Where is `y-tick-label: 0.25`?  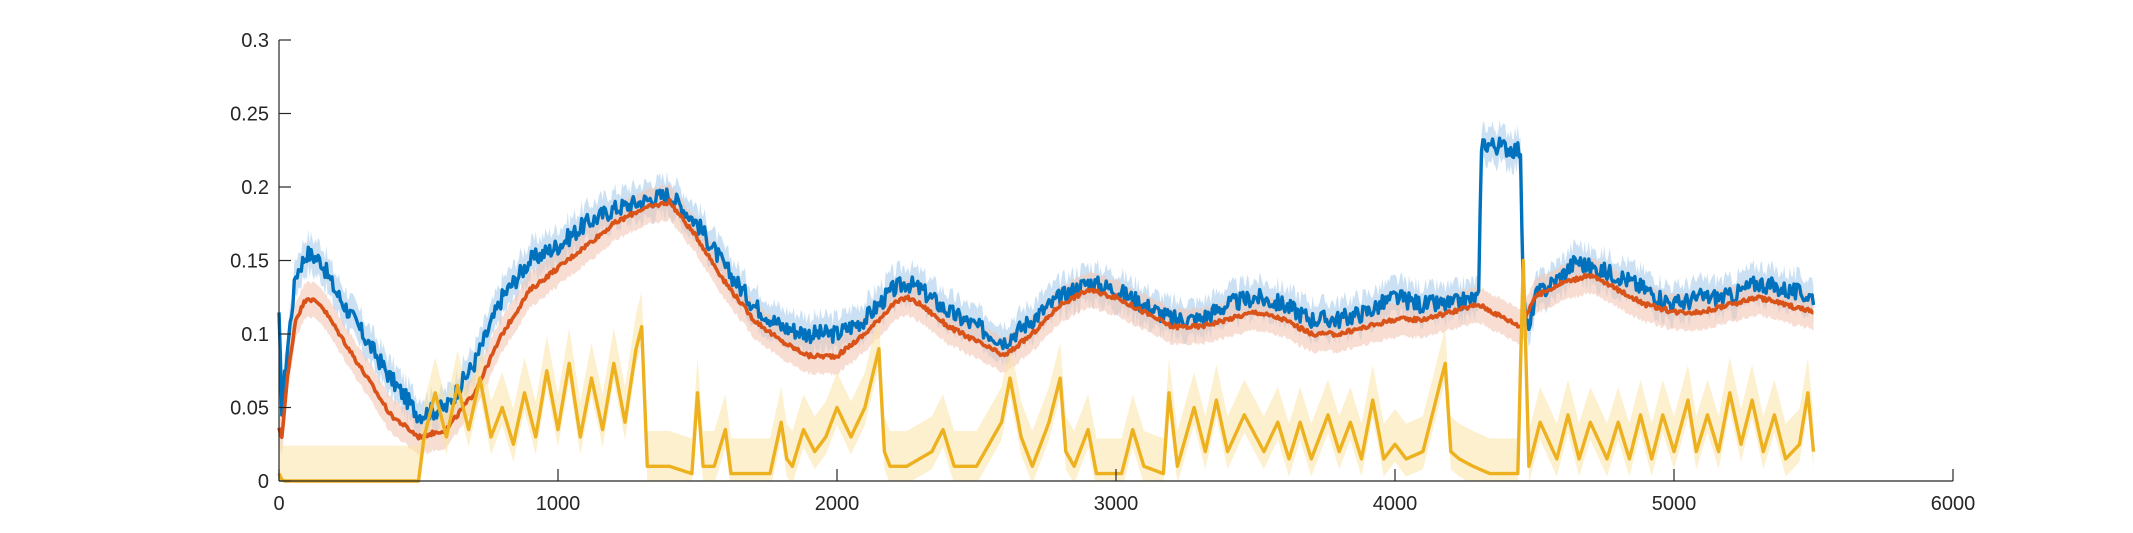 y-tick-label: 0.25 is located at coordinates (249, 115).